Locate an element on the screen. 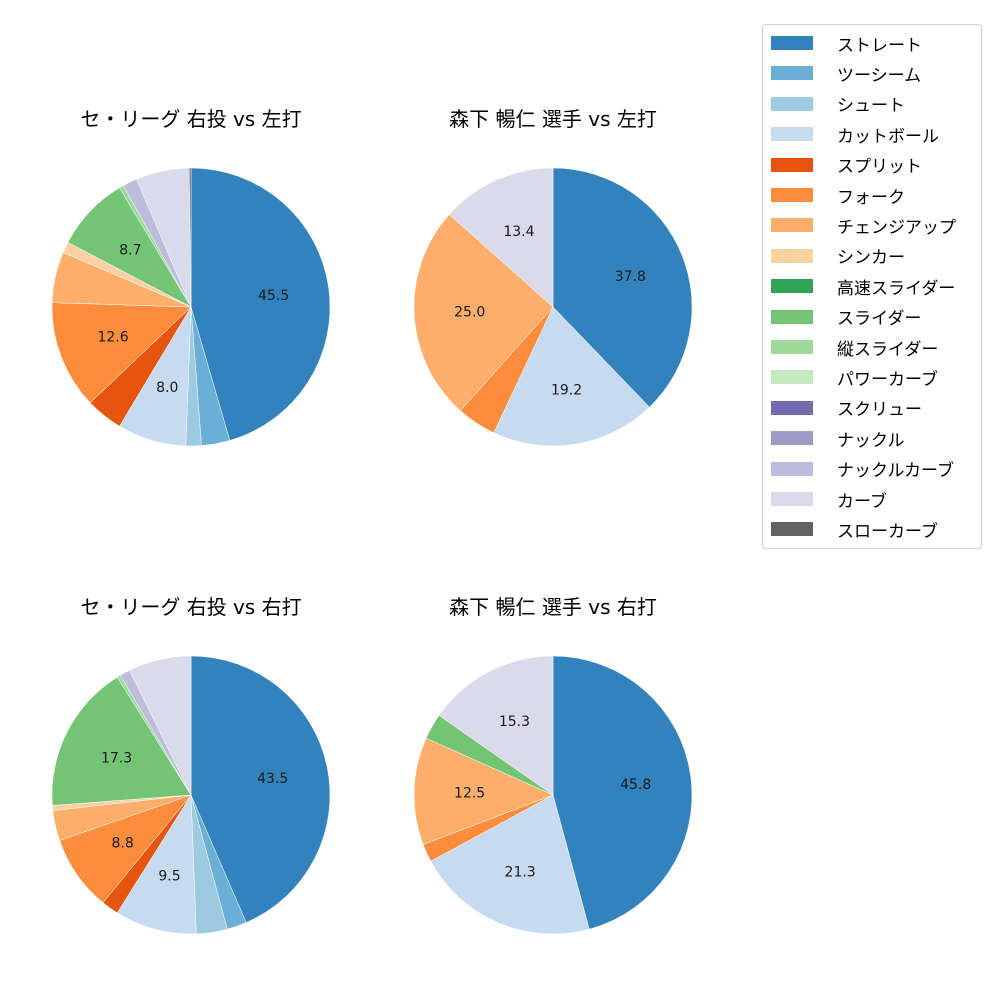 This screenshot has width=1000, height=1000. legend-label: スローカーブ is located at coordinates (887, 531).